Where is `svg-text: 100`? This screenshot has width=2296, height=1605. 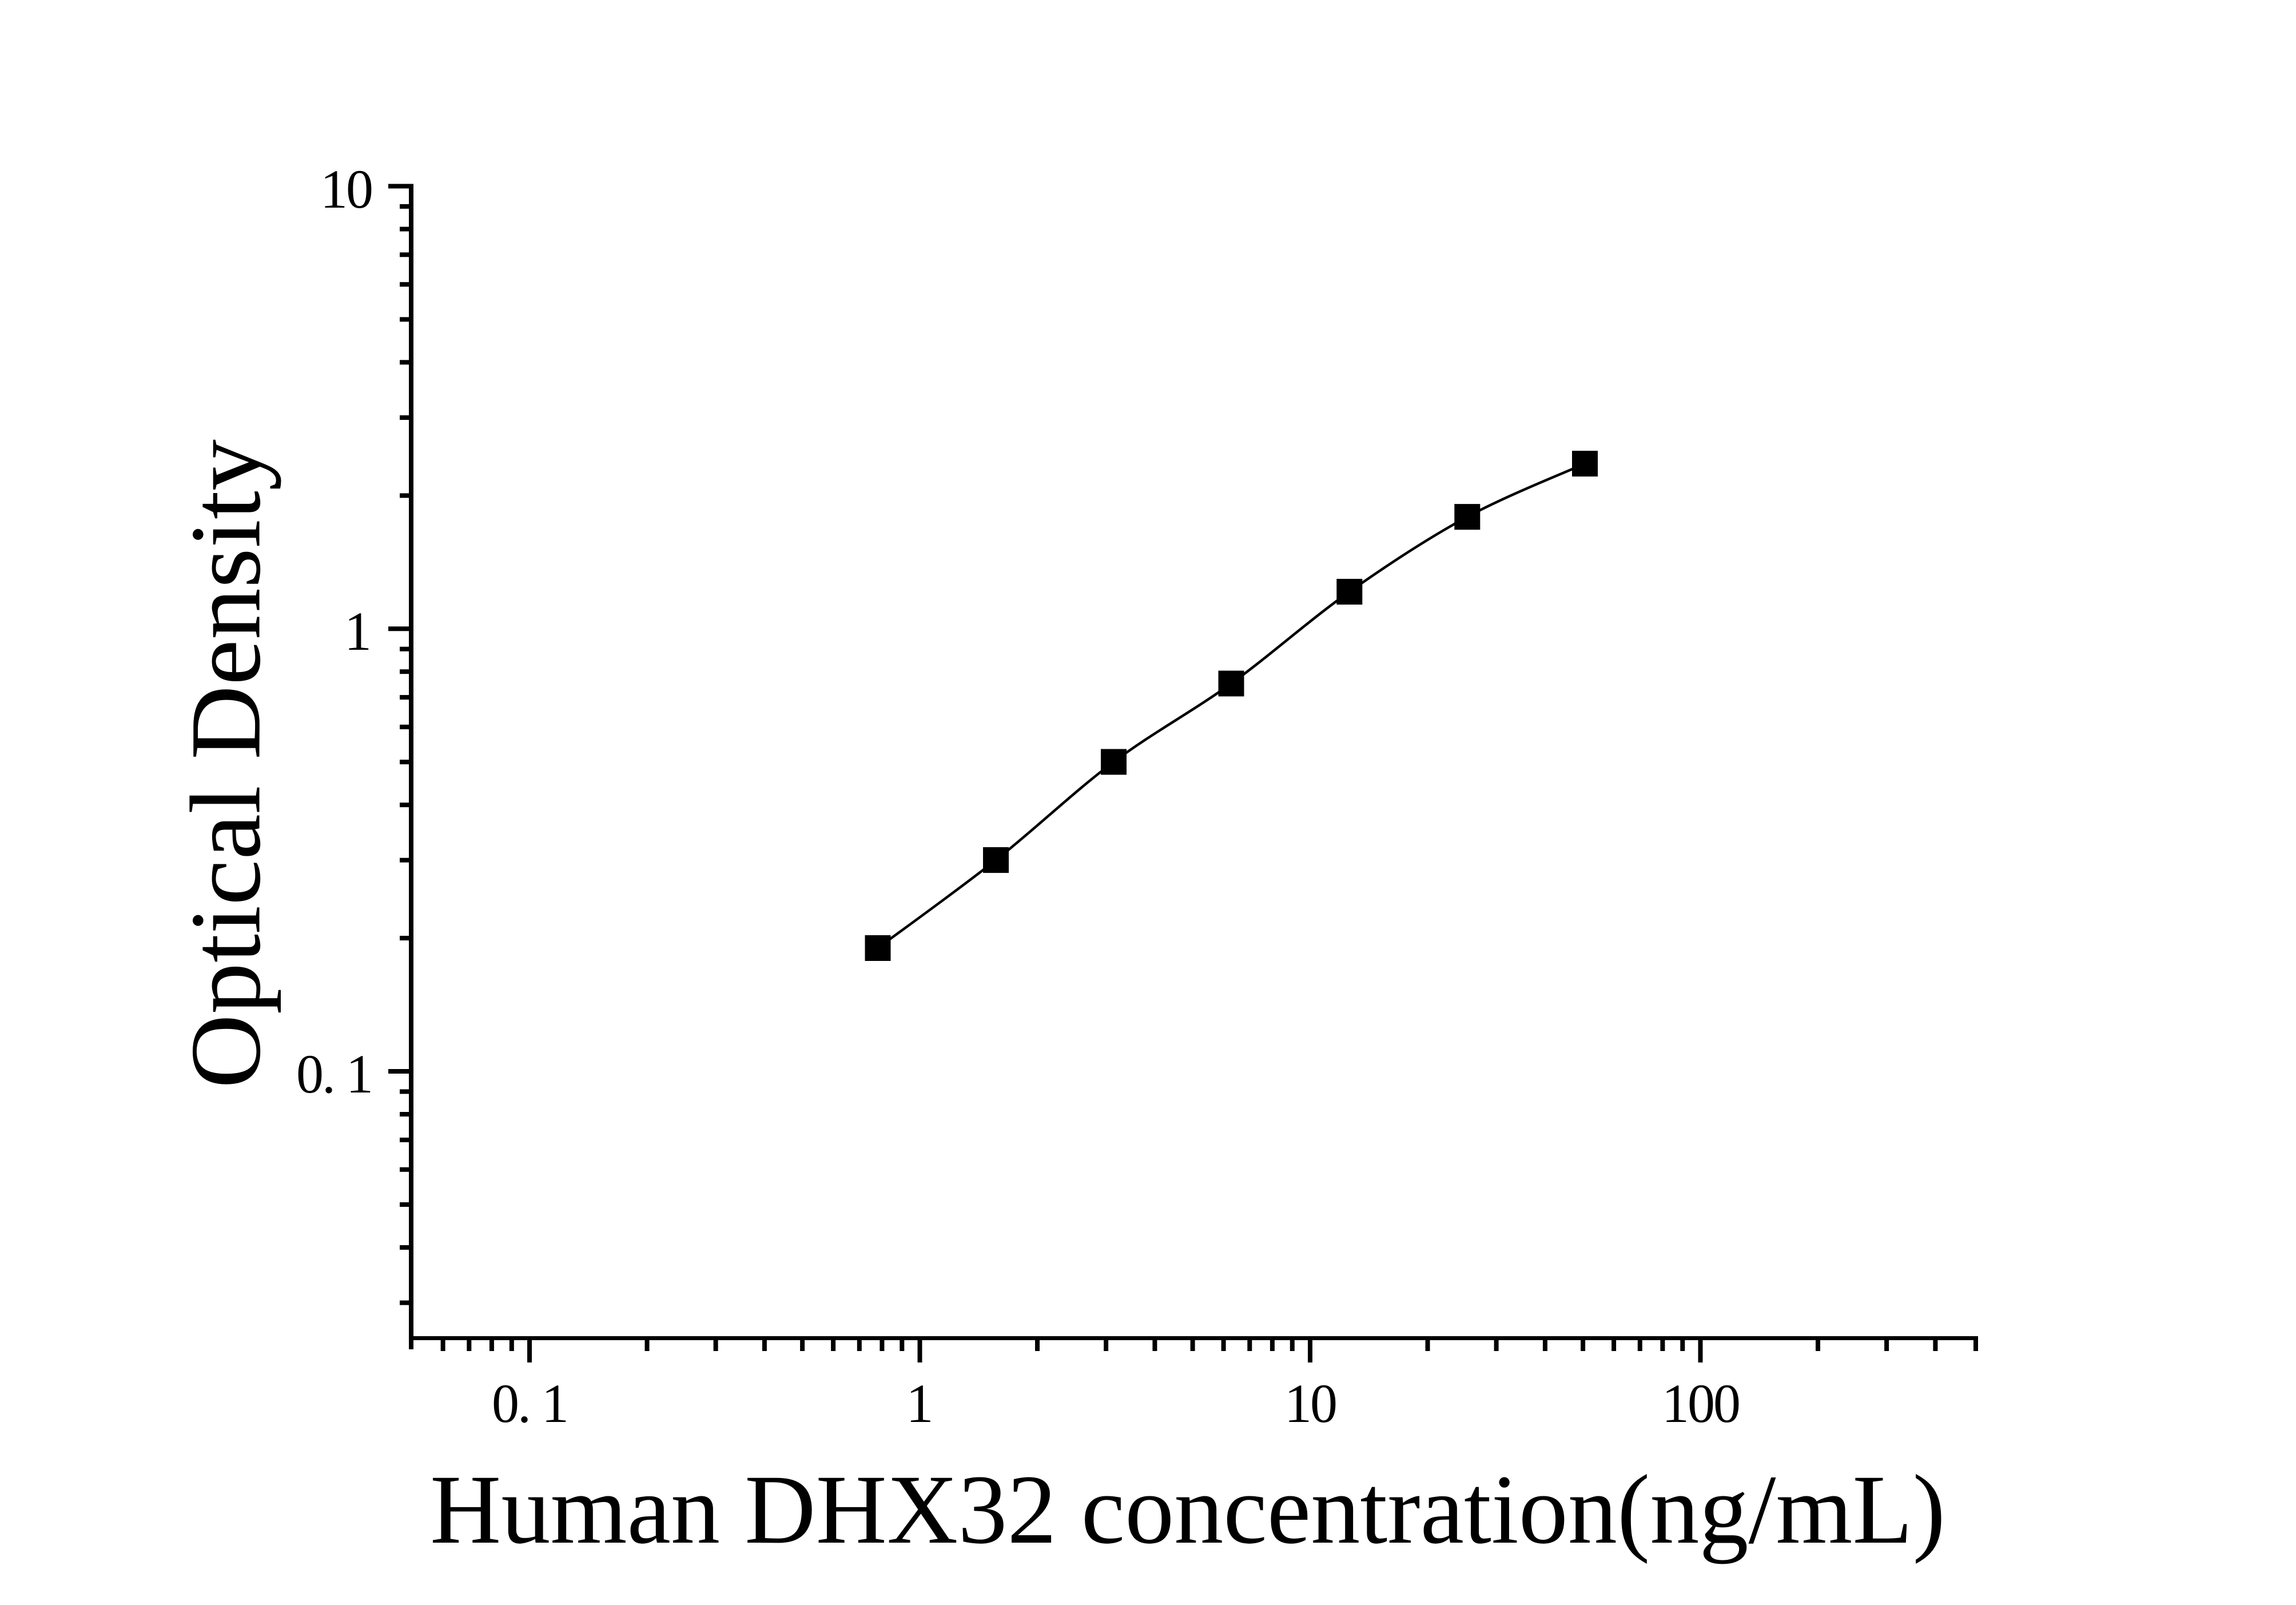 svg-text: 100 is located at coordinates (1701, 1403).